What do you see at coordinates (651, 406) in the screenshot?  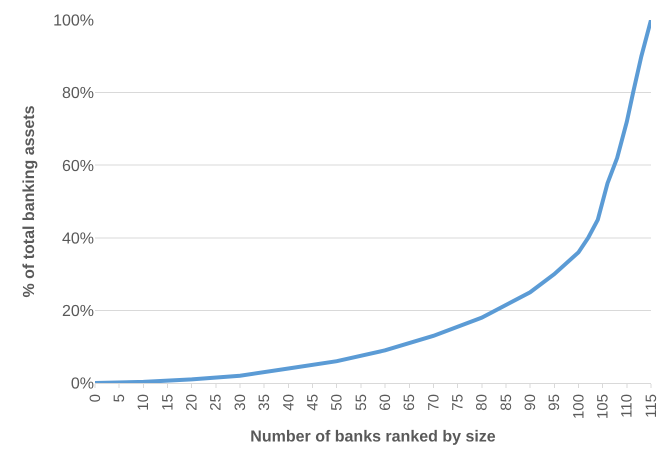 I see `x-tick-label: 115` at bounding box center [651, 406].